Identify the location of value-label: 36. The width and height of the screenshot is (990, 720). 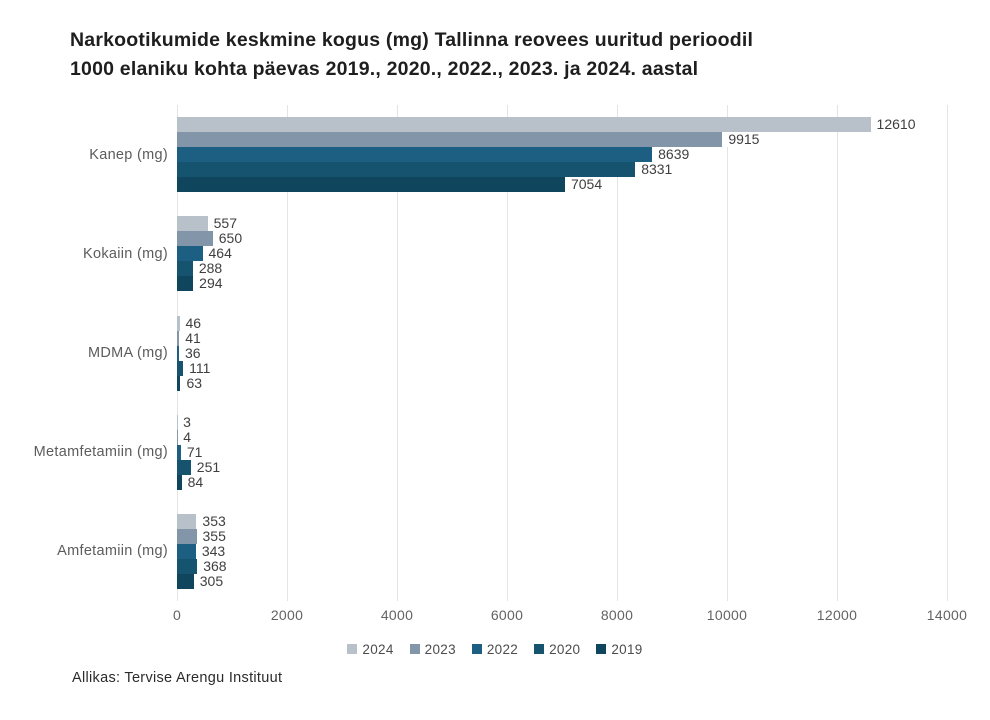
(192, 352).